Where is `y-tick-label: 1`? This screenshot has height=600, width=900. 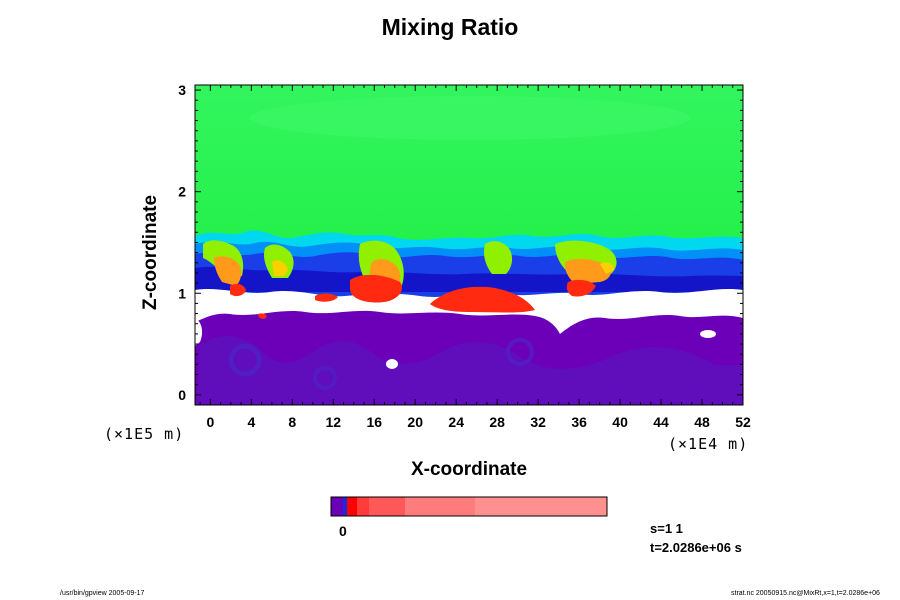
y-tick-label: 1 is located at coordinates (182, 293).